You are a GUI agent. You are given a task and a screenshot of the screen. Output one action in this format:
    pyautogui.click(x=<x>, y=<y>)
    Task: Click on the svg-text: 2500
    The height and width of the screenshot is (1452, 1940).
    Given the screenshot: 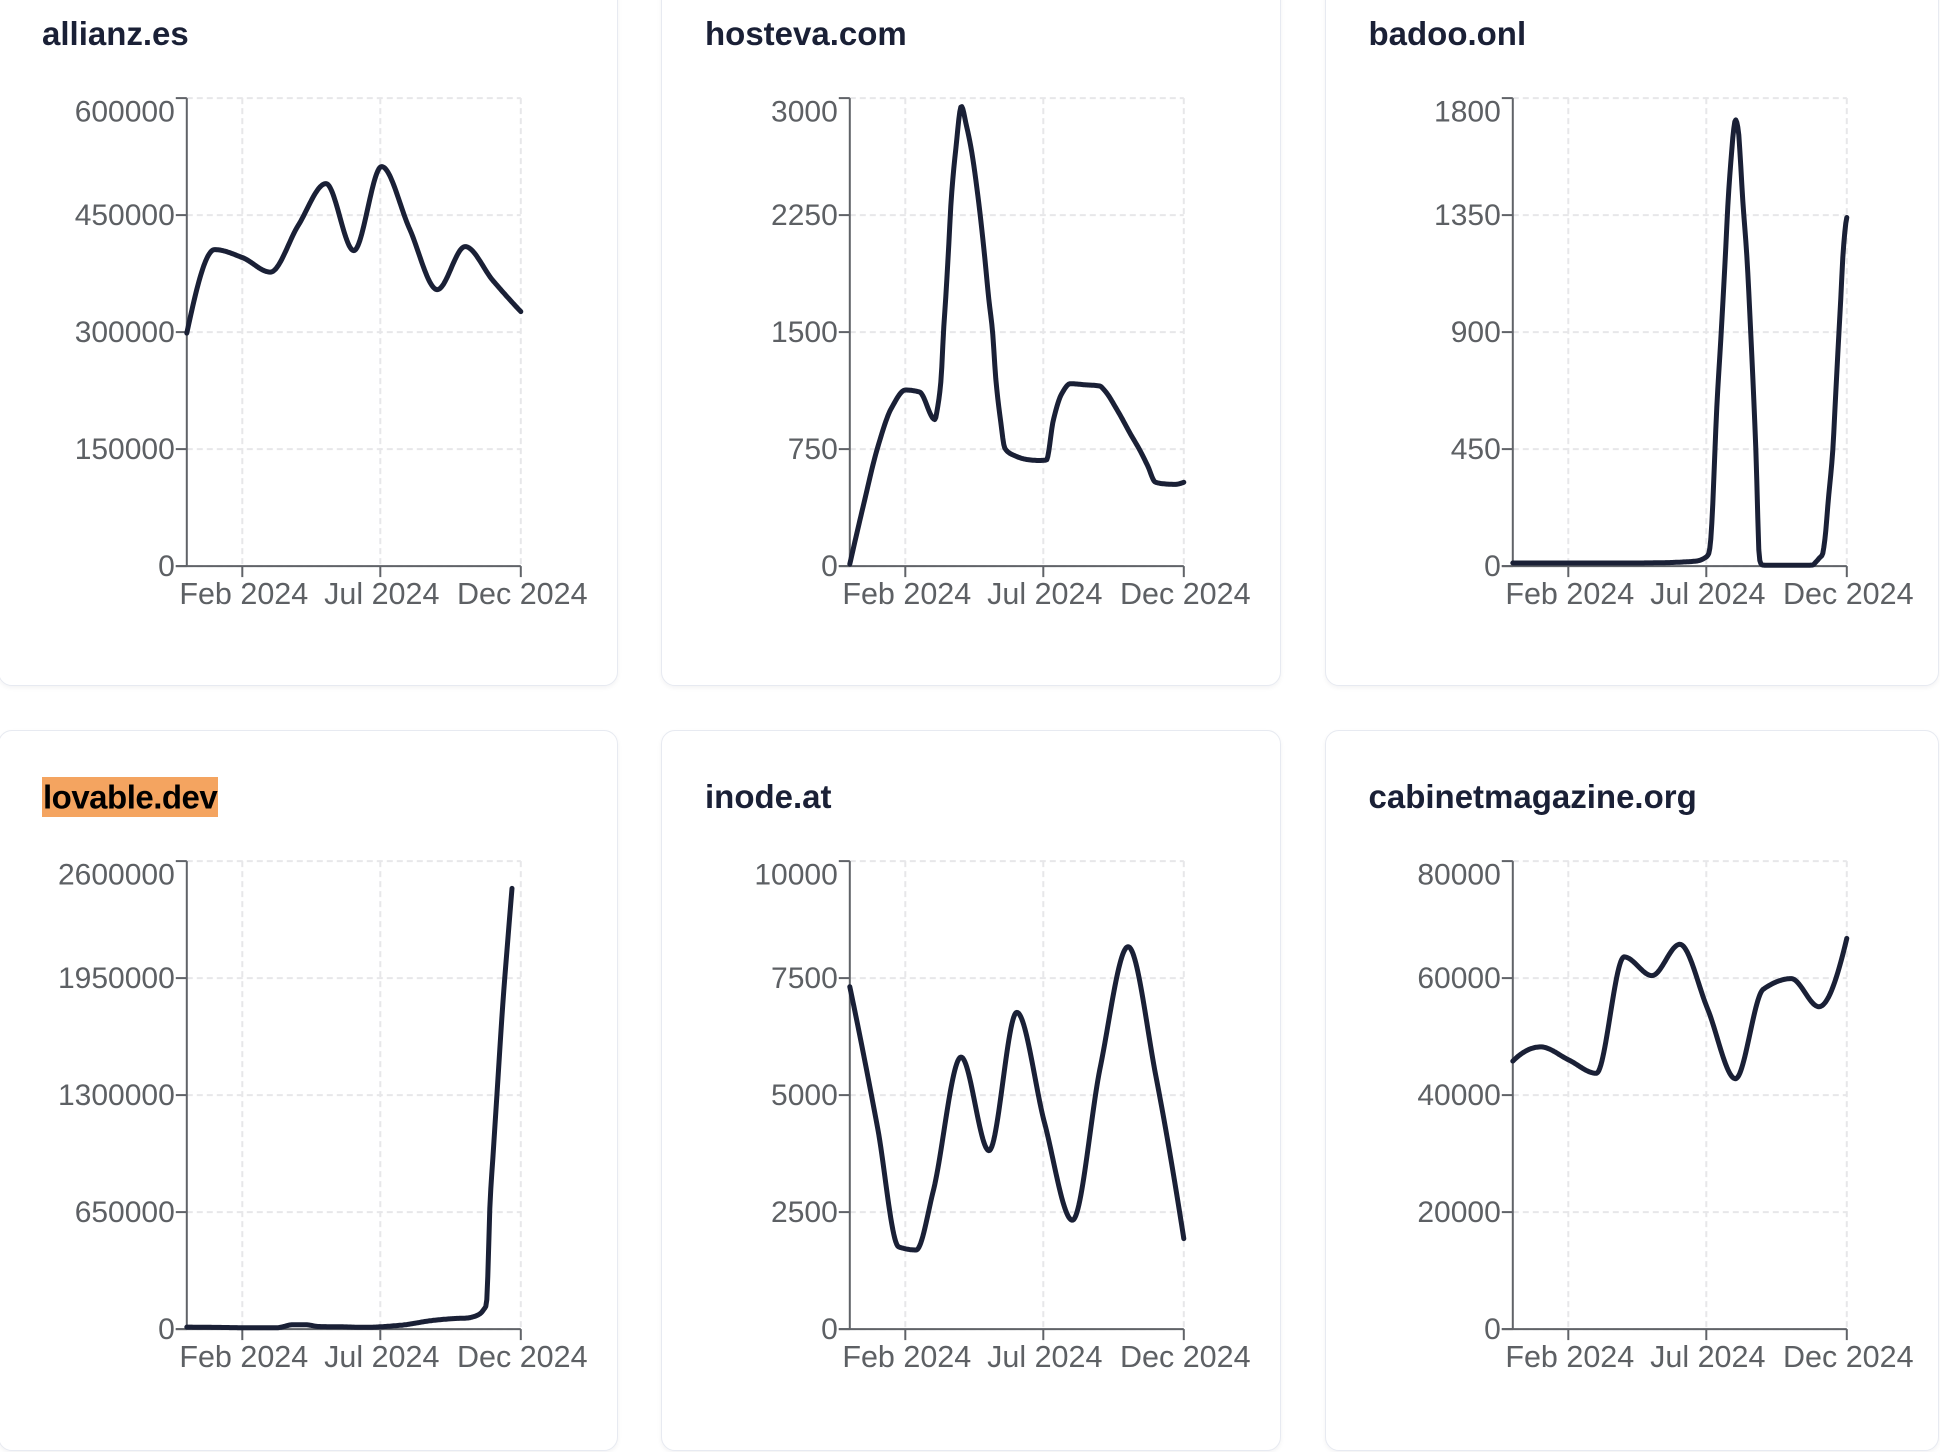 What is the action you would take?
    pyautogui.click(x=804, y=1211)
    